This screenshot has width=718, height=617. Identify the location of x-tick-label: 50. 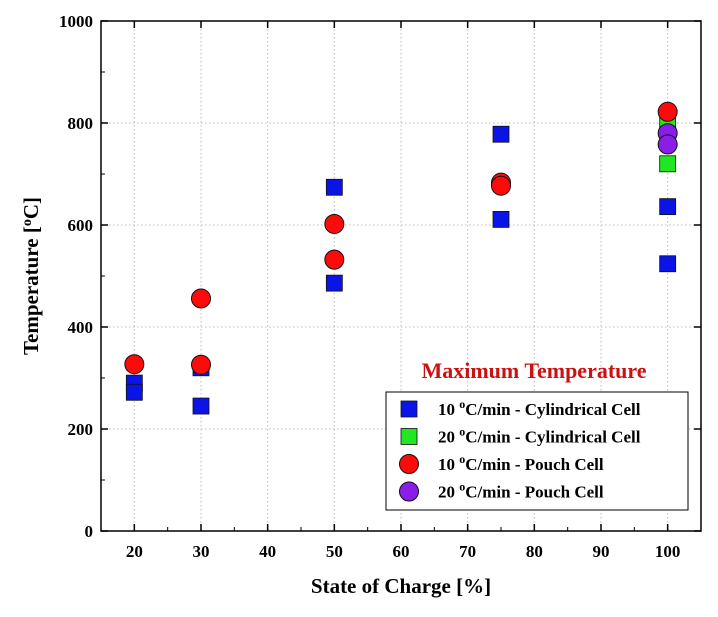
(334, 551).